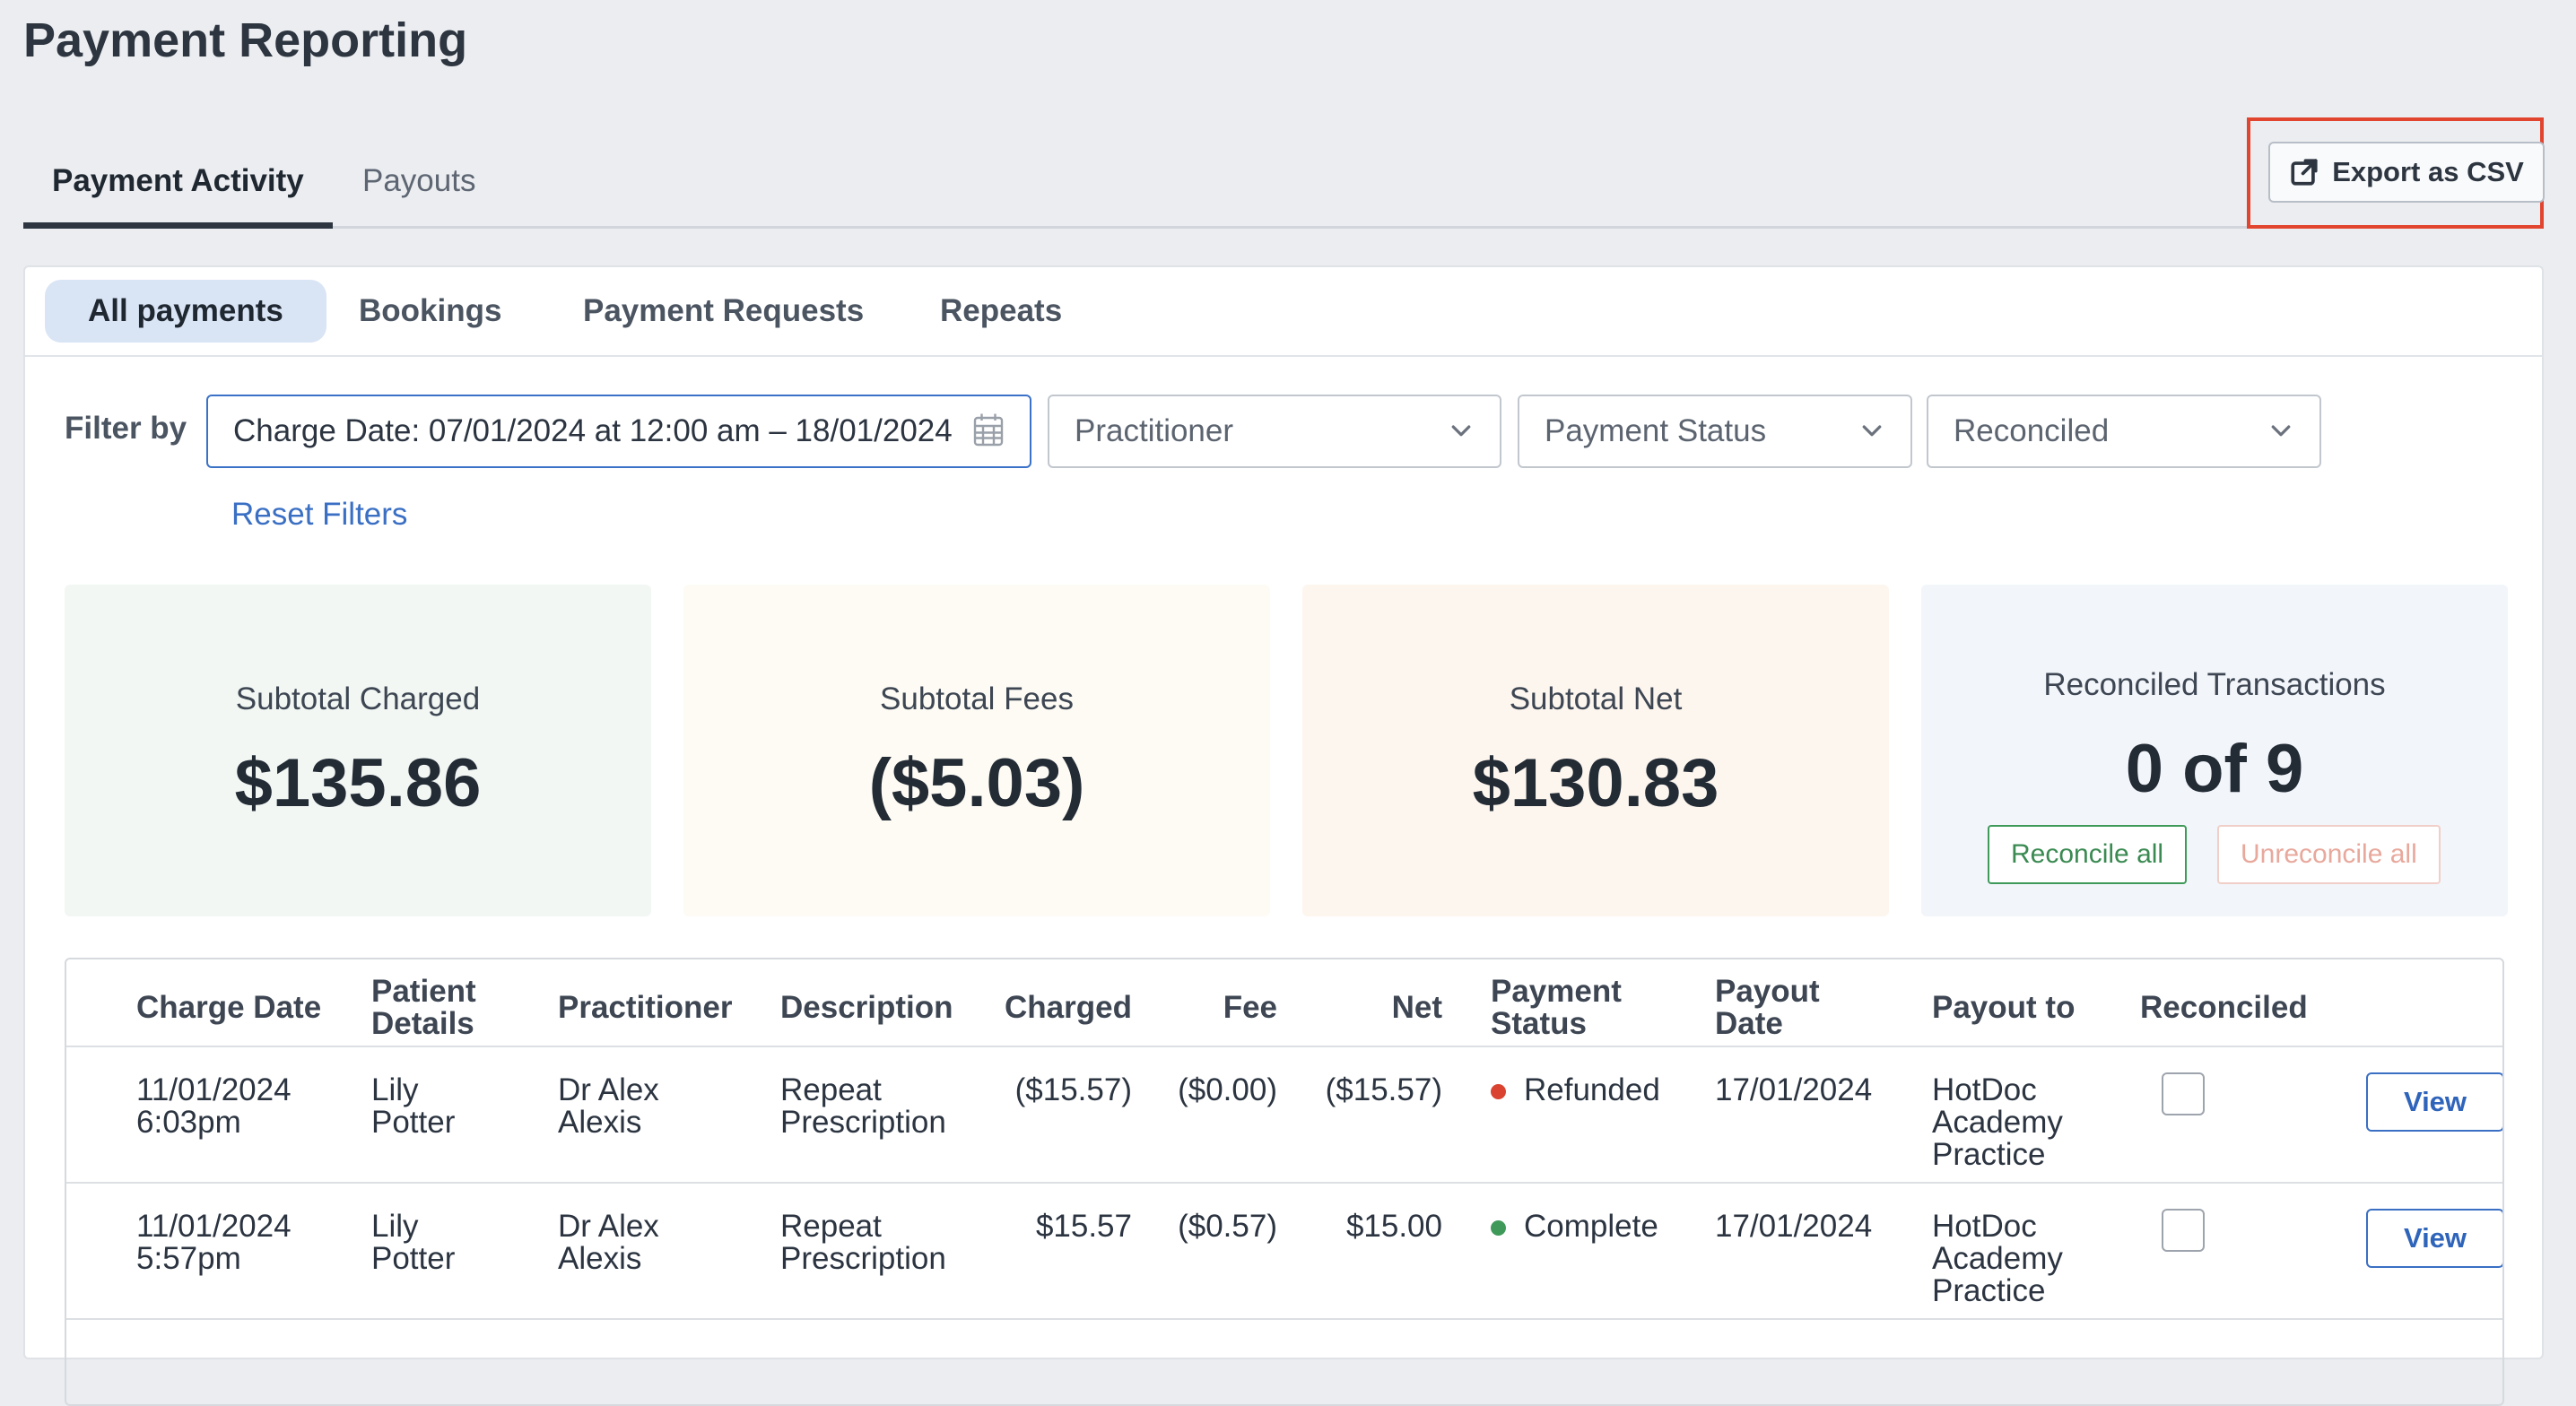 Image resolution: width=2576 pixels, height=1406 pixels. I want to click on subtab-bookings: Bookings, so click(430, 310).